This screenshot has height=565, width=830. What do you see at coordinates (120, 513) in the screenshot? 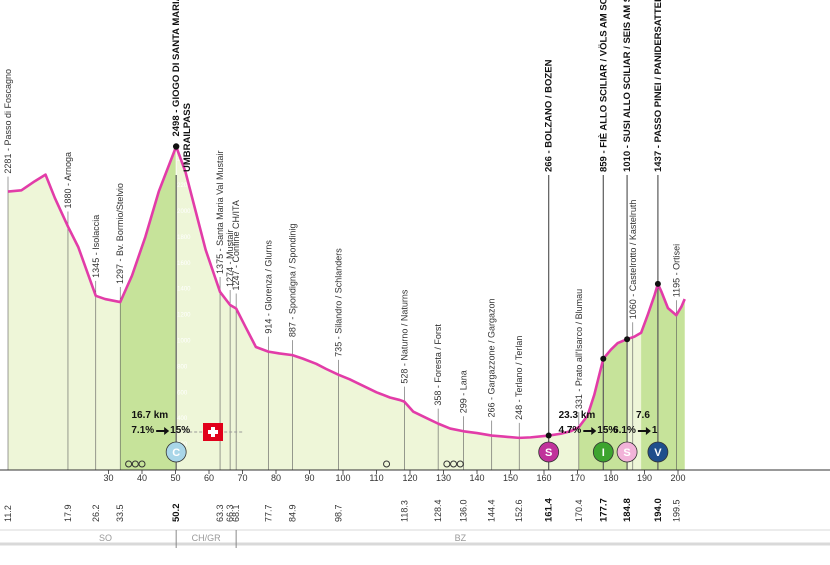
I see `km-label-3: 33.5` at bounding box center [120, 513].